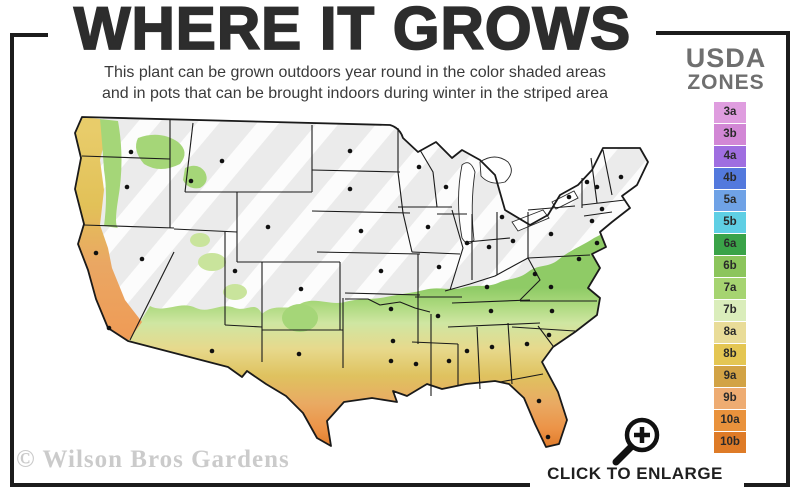 The width and height of the screenshot is (800, 500). I want to click on zone-swatch-9b: 9b, so click(730, 398).